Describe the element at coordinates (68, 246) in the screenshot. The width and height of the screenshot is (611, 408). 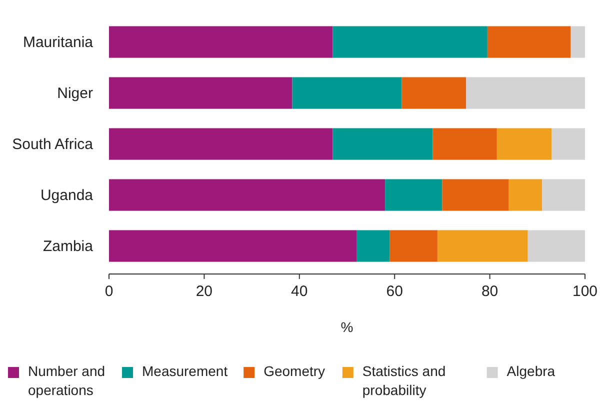
I see `y-tick-label: Zambia` at that location.